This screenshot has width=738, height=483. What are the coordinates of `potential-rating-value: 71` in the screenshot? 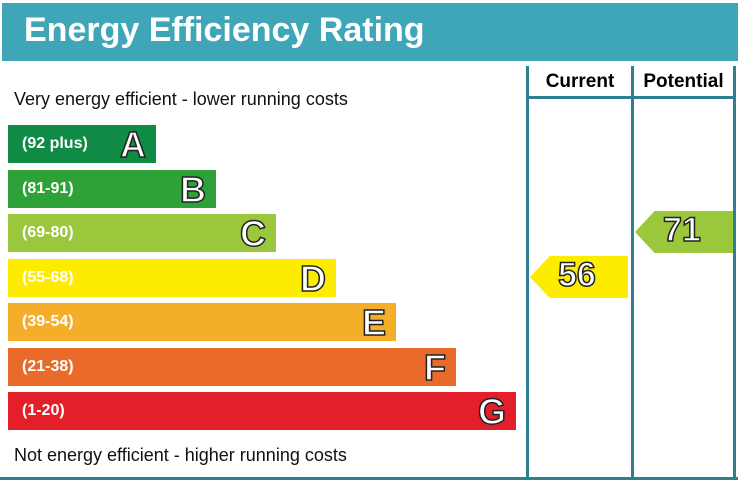 It's located at (681, 230).